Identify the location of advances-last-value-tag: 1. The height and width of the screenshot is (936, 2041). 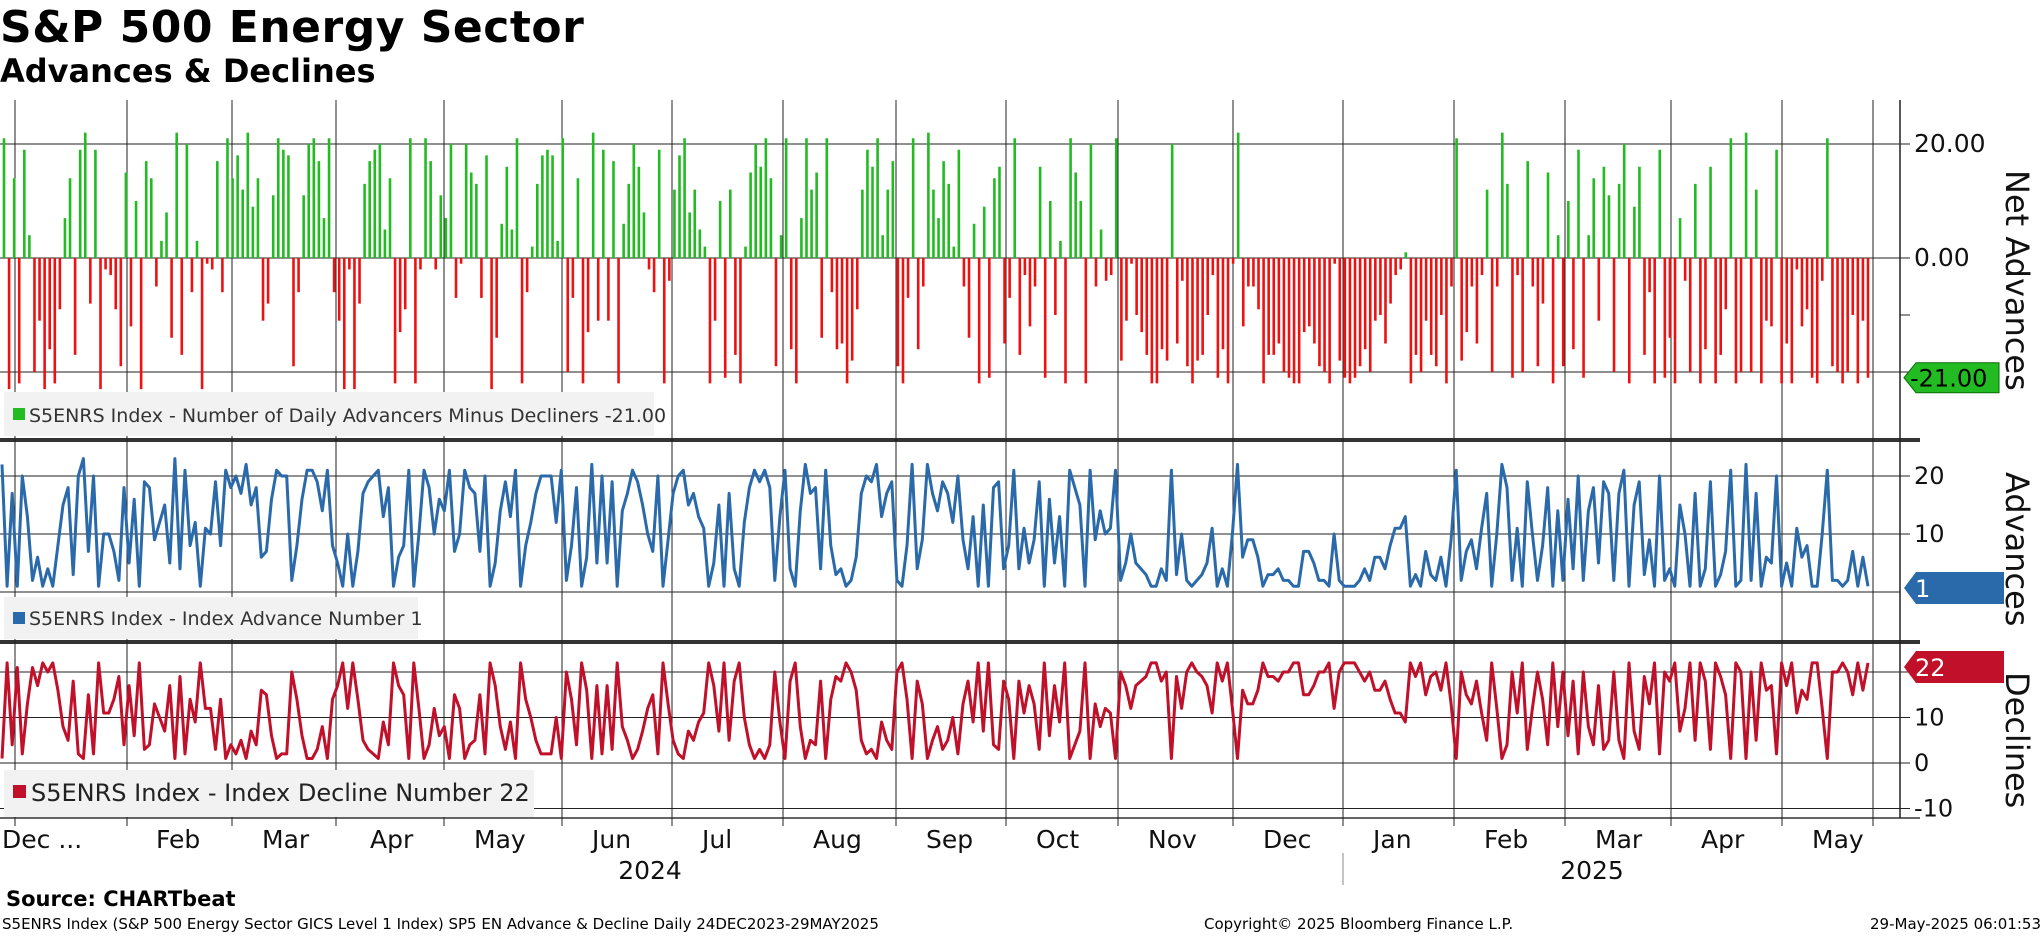
(1954, 588).